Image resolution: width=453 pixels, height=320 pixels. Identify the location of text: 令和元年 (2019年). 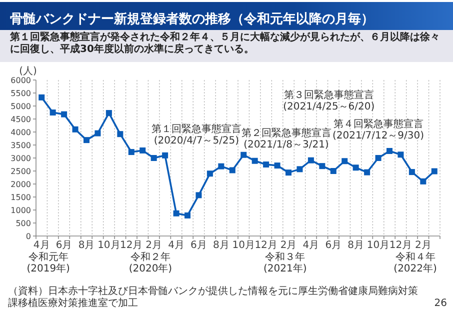
(48, 262).